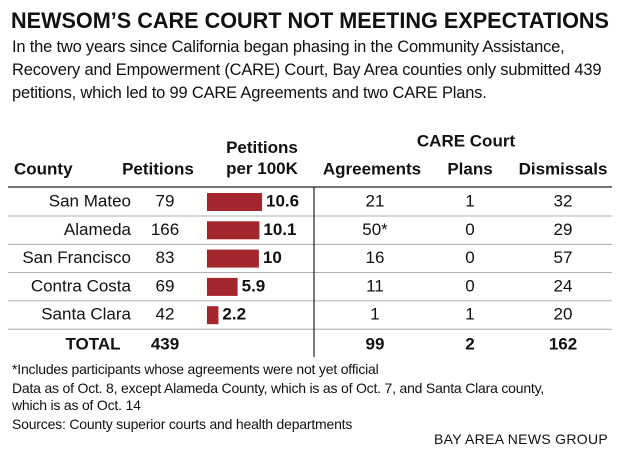 Image resolution: width=620 pixels, height=456 pixels. What do you see at coordinates (76, 257) in the screenshot?
I see `county: San Francisco` at bounding box center [76, 257].